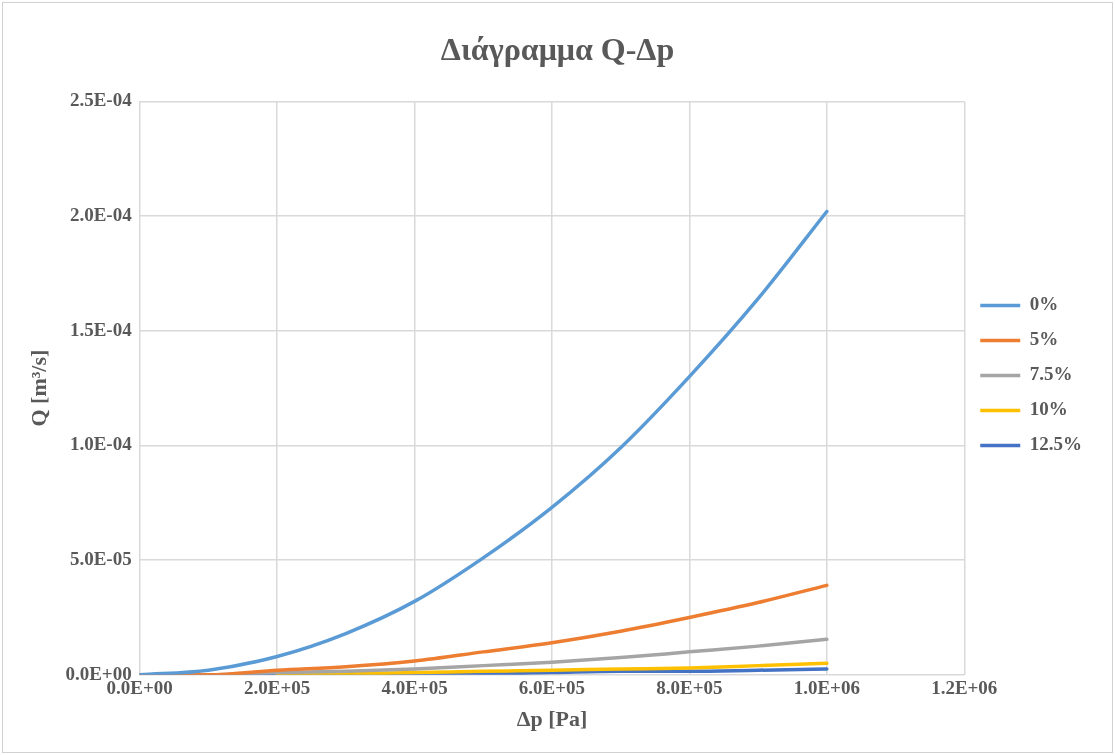  Describe the element at coordinates (557, 49) in the screenshot. I see `chart-title: Διάγραμμα Q-Δp` at that location.